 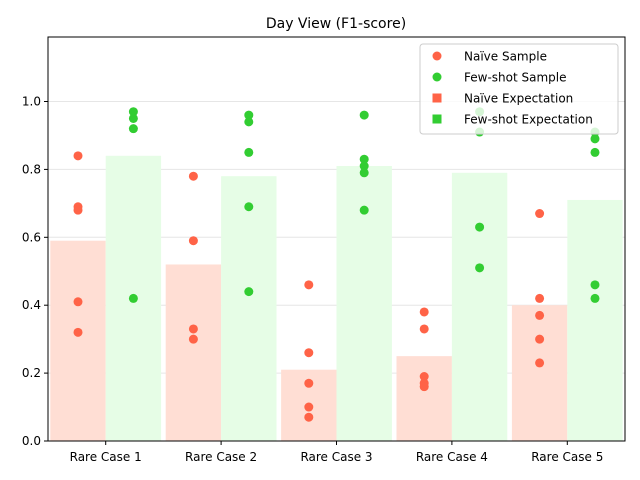 I want to click on x-tick-label: Rare Case 4, so click(x=452, y=457).